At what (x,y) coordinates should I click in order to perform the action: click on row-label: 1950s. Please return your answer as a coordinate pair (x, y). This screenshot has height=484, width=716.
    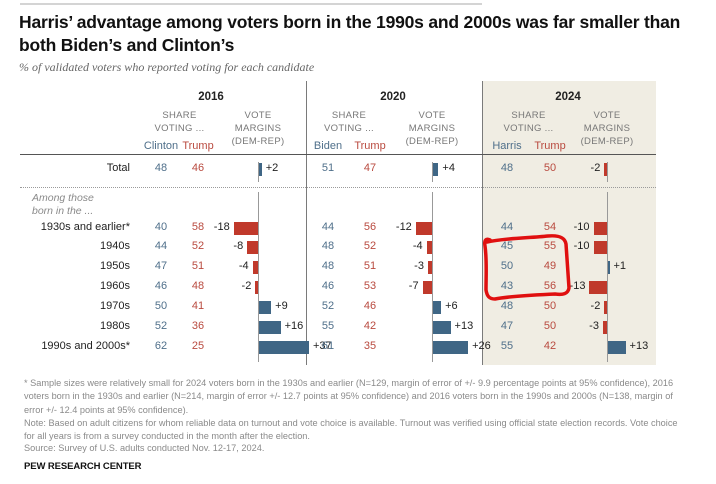
    Looking at the image, I should click on (115, 266).